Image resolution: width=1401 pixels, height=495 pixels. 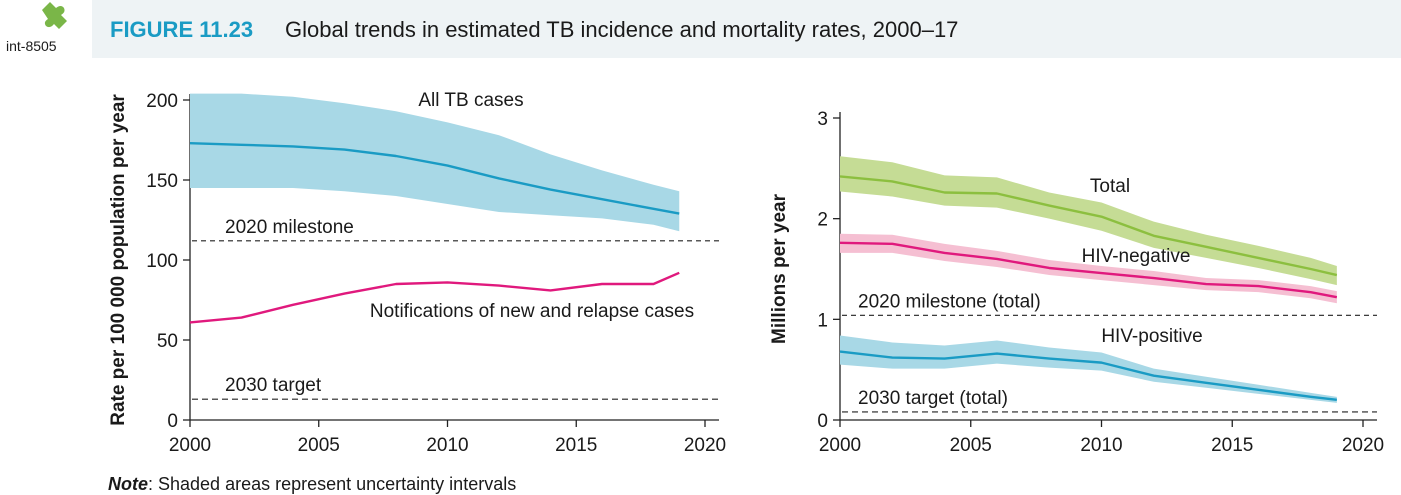 I want to click on series-label: HIV-positive, so click(x=1151, y=336).